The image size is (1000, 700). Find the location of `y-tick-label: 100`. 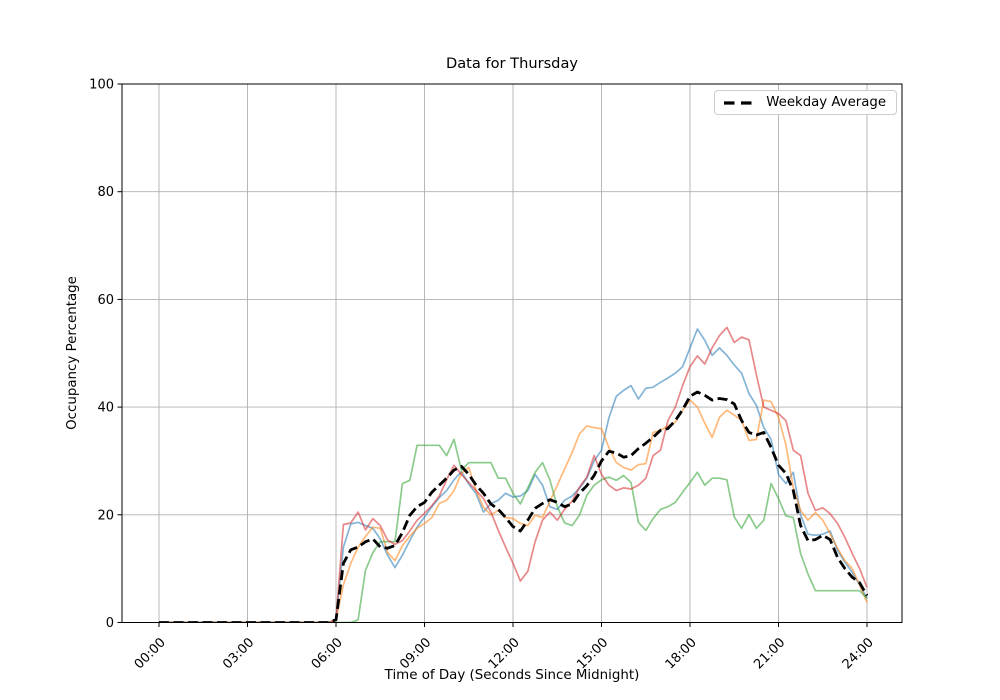

y-tick-label: 100 is located at coordinates (101, 85).